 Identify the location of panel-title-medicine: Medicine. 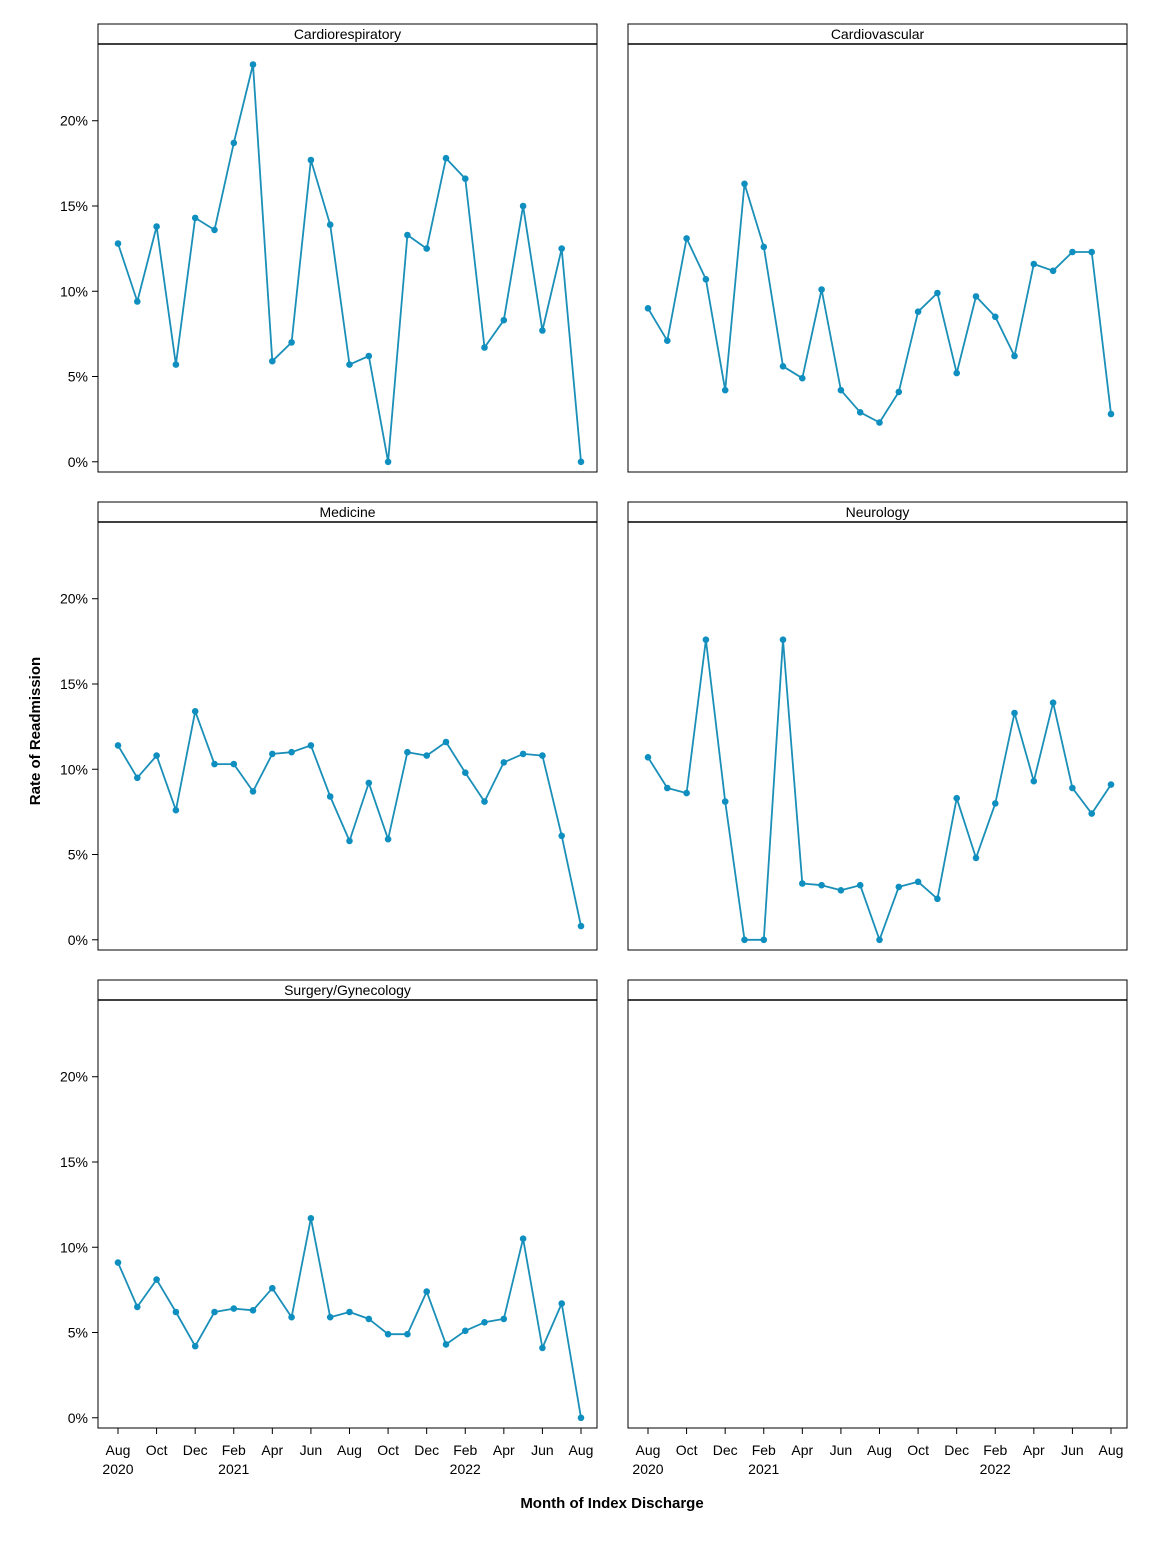
(347, 512).